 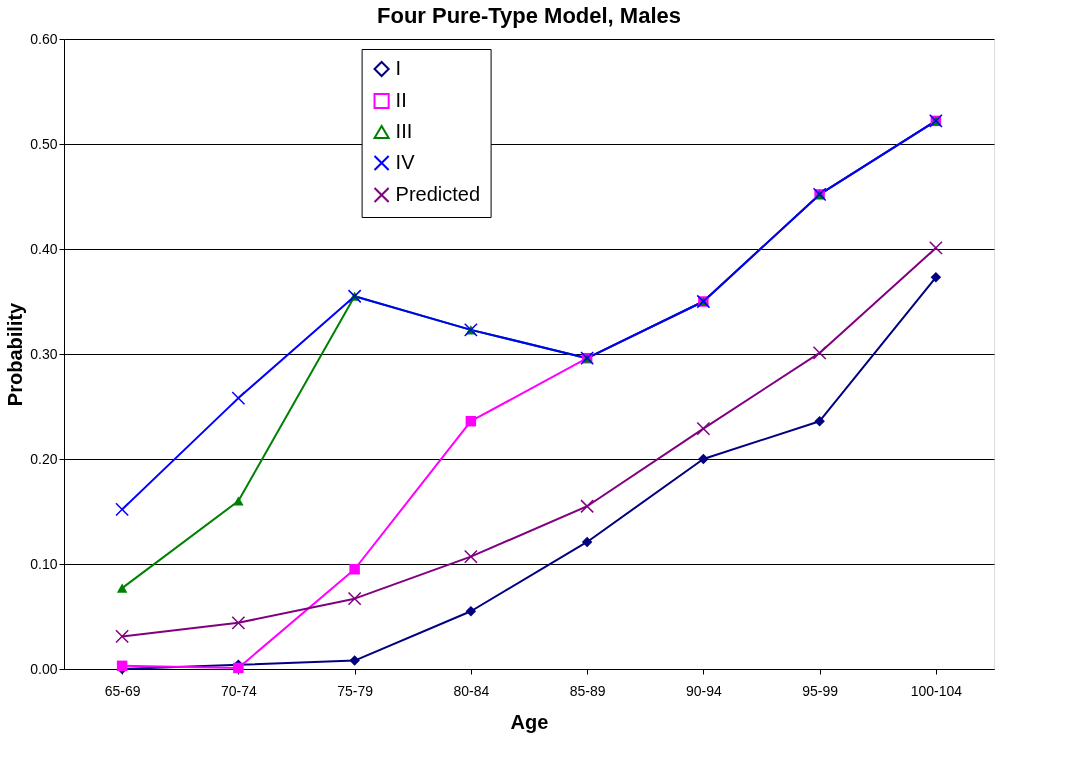 I want to click on legend-label: I, so click(x=398, y=68).